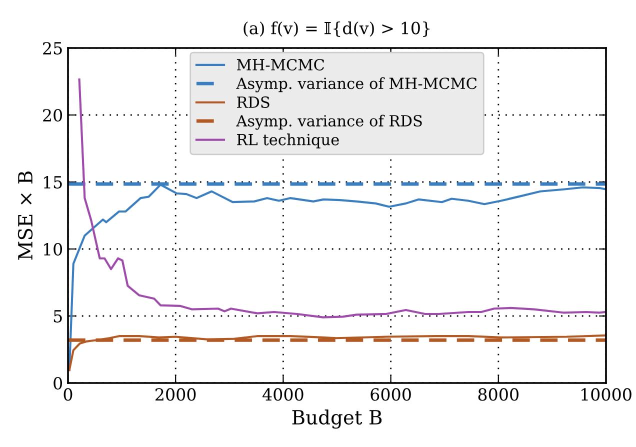 The height and width of the screenshot is (447, 636). Describe the element at coordinates (52, 48) in the screenshot. I see `y-tick-label: 25` at that location.